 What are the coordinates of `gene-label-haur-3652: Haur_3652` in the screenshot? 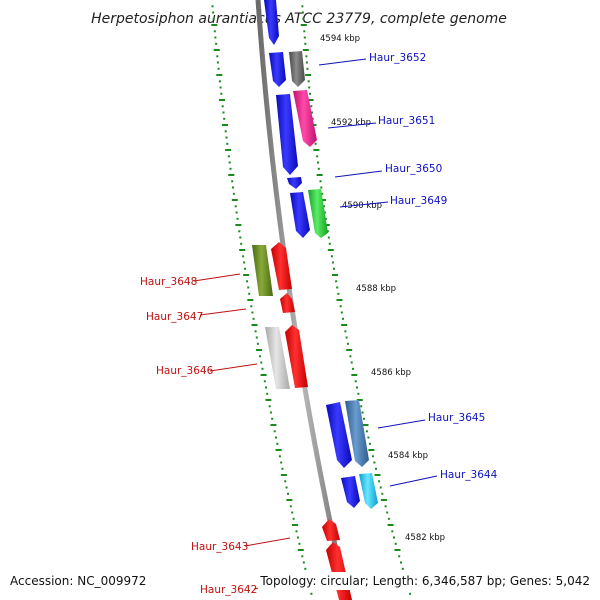 It's located at (397, 58).